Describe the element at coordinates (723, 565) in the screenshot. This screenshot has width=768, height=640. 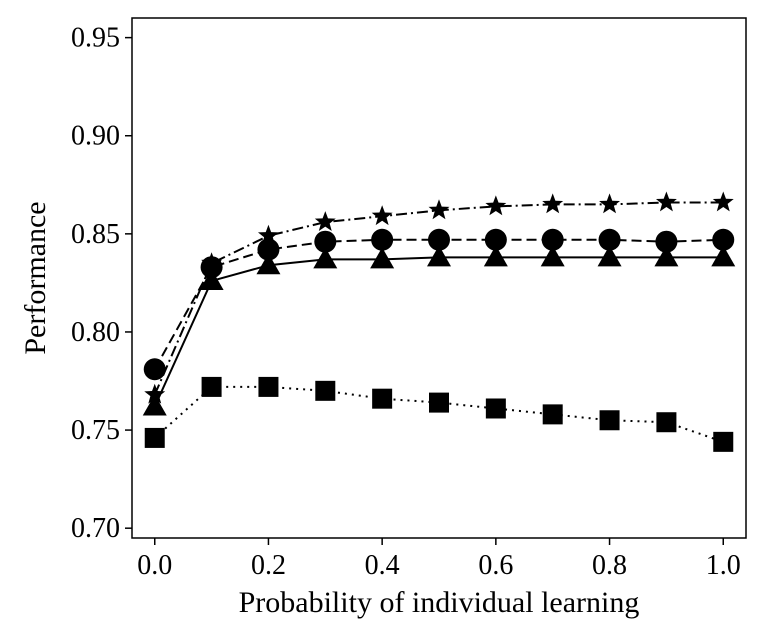
I see `x-tick-label: 1.0` at that location.